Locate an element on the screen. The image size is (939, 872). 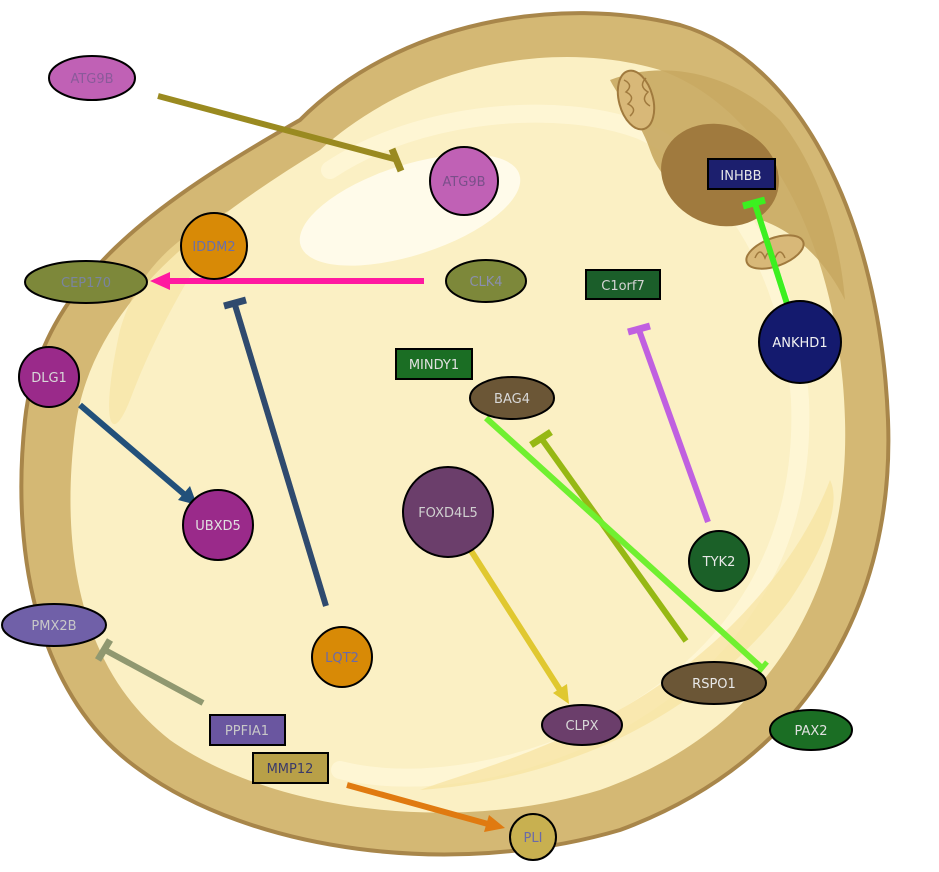
node-label: PAX2 is located at coordinates (810, 731).